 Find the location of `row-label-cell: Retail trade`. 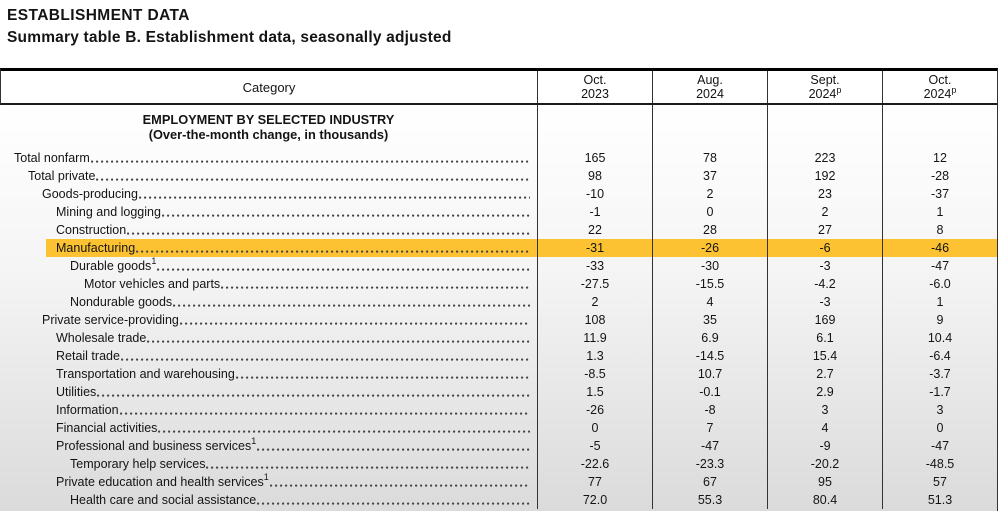

row-label-cell: Retail trade is located at coordinates (268, 356).